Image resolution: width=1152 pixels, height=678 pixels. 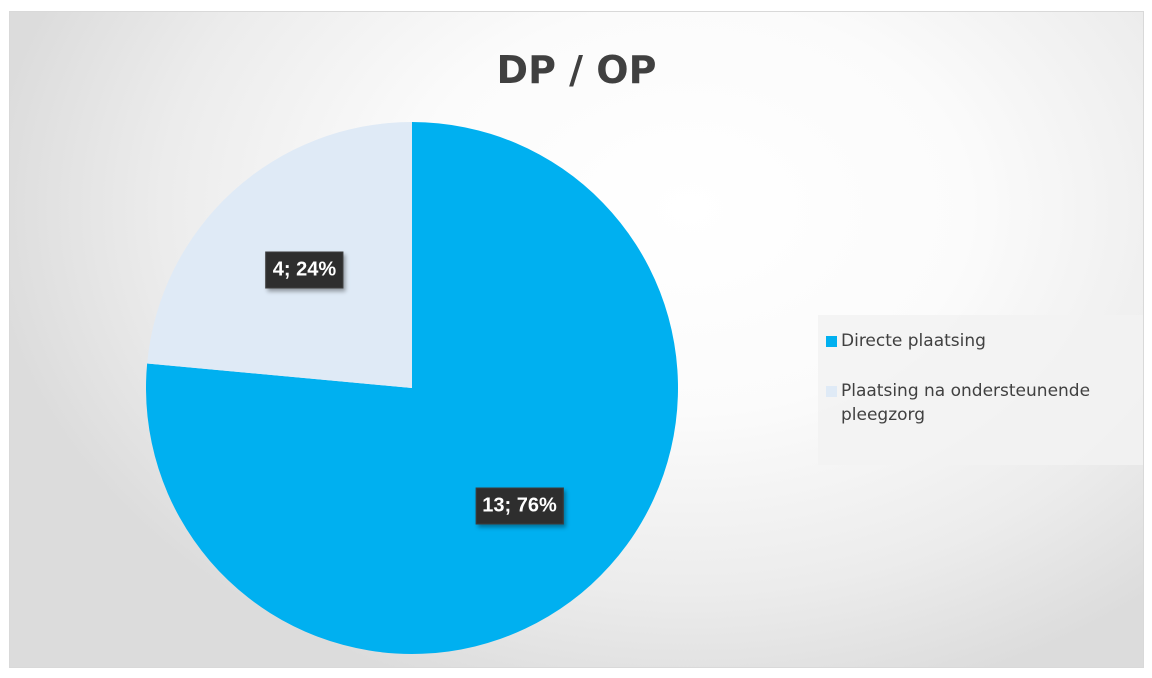 What do you see at coordinates (576, 70) in the screenshot?
I see `chart-title: DP / OP` at bounding box center [576, 70].